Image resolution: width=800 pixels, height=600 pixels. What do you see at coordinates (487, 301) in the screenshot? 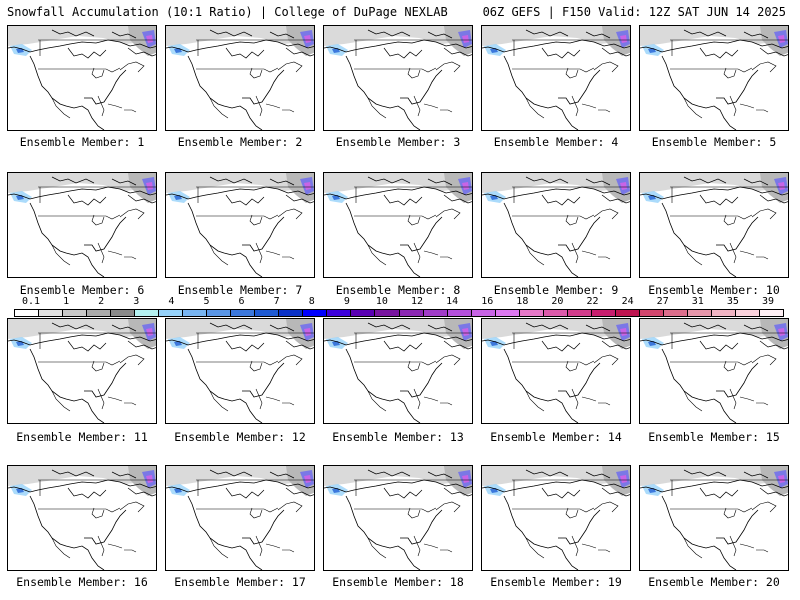
I see `colorbar-tick-label: 16` at bounding box center [487, 301].